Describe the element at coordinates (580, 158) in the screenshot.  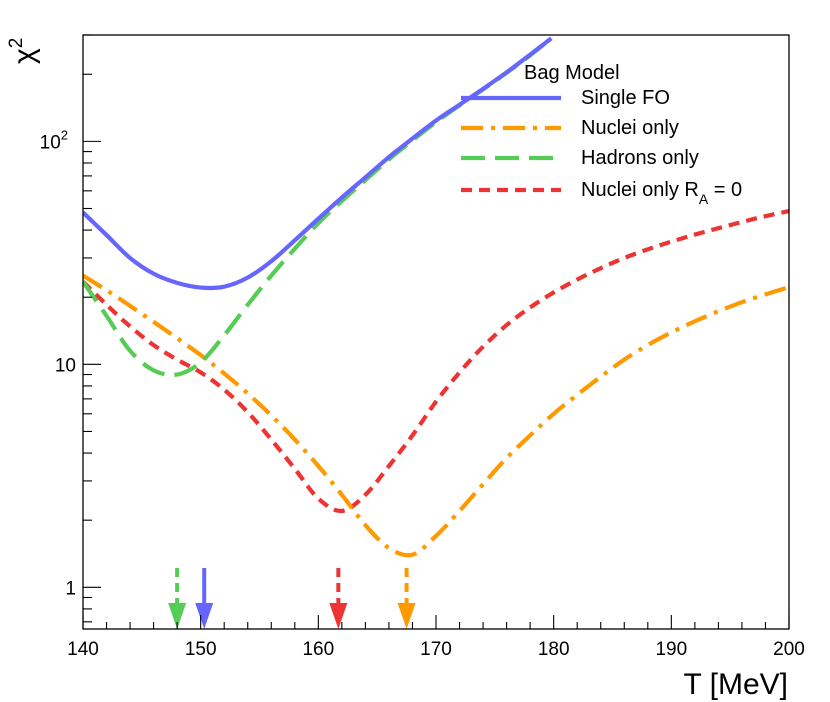
I see `legend-entry-hadrons-only: Hadrons only` at that location.